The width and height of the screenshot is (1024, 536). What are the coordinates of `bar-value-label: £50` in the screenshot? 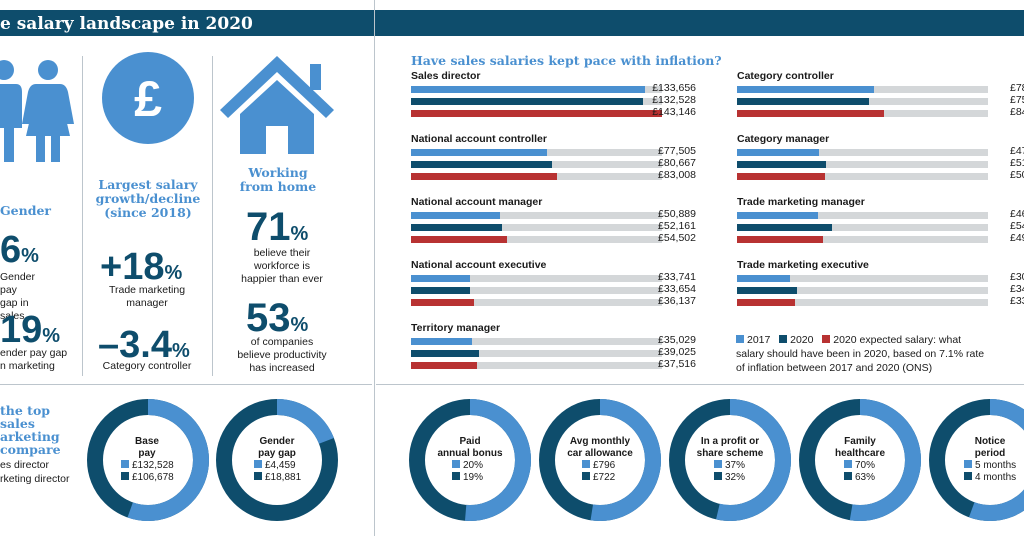 It's located at (1017, 175).